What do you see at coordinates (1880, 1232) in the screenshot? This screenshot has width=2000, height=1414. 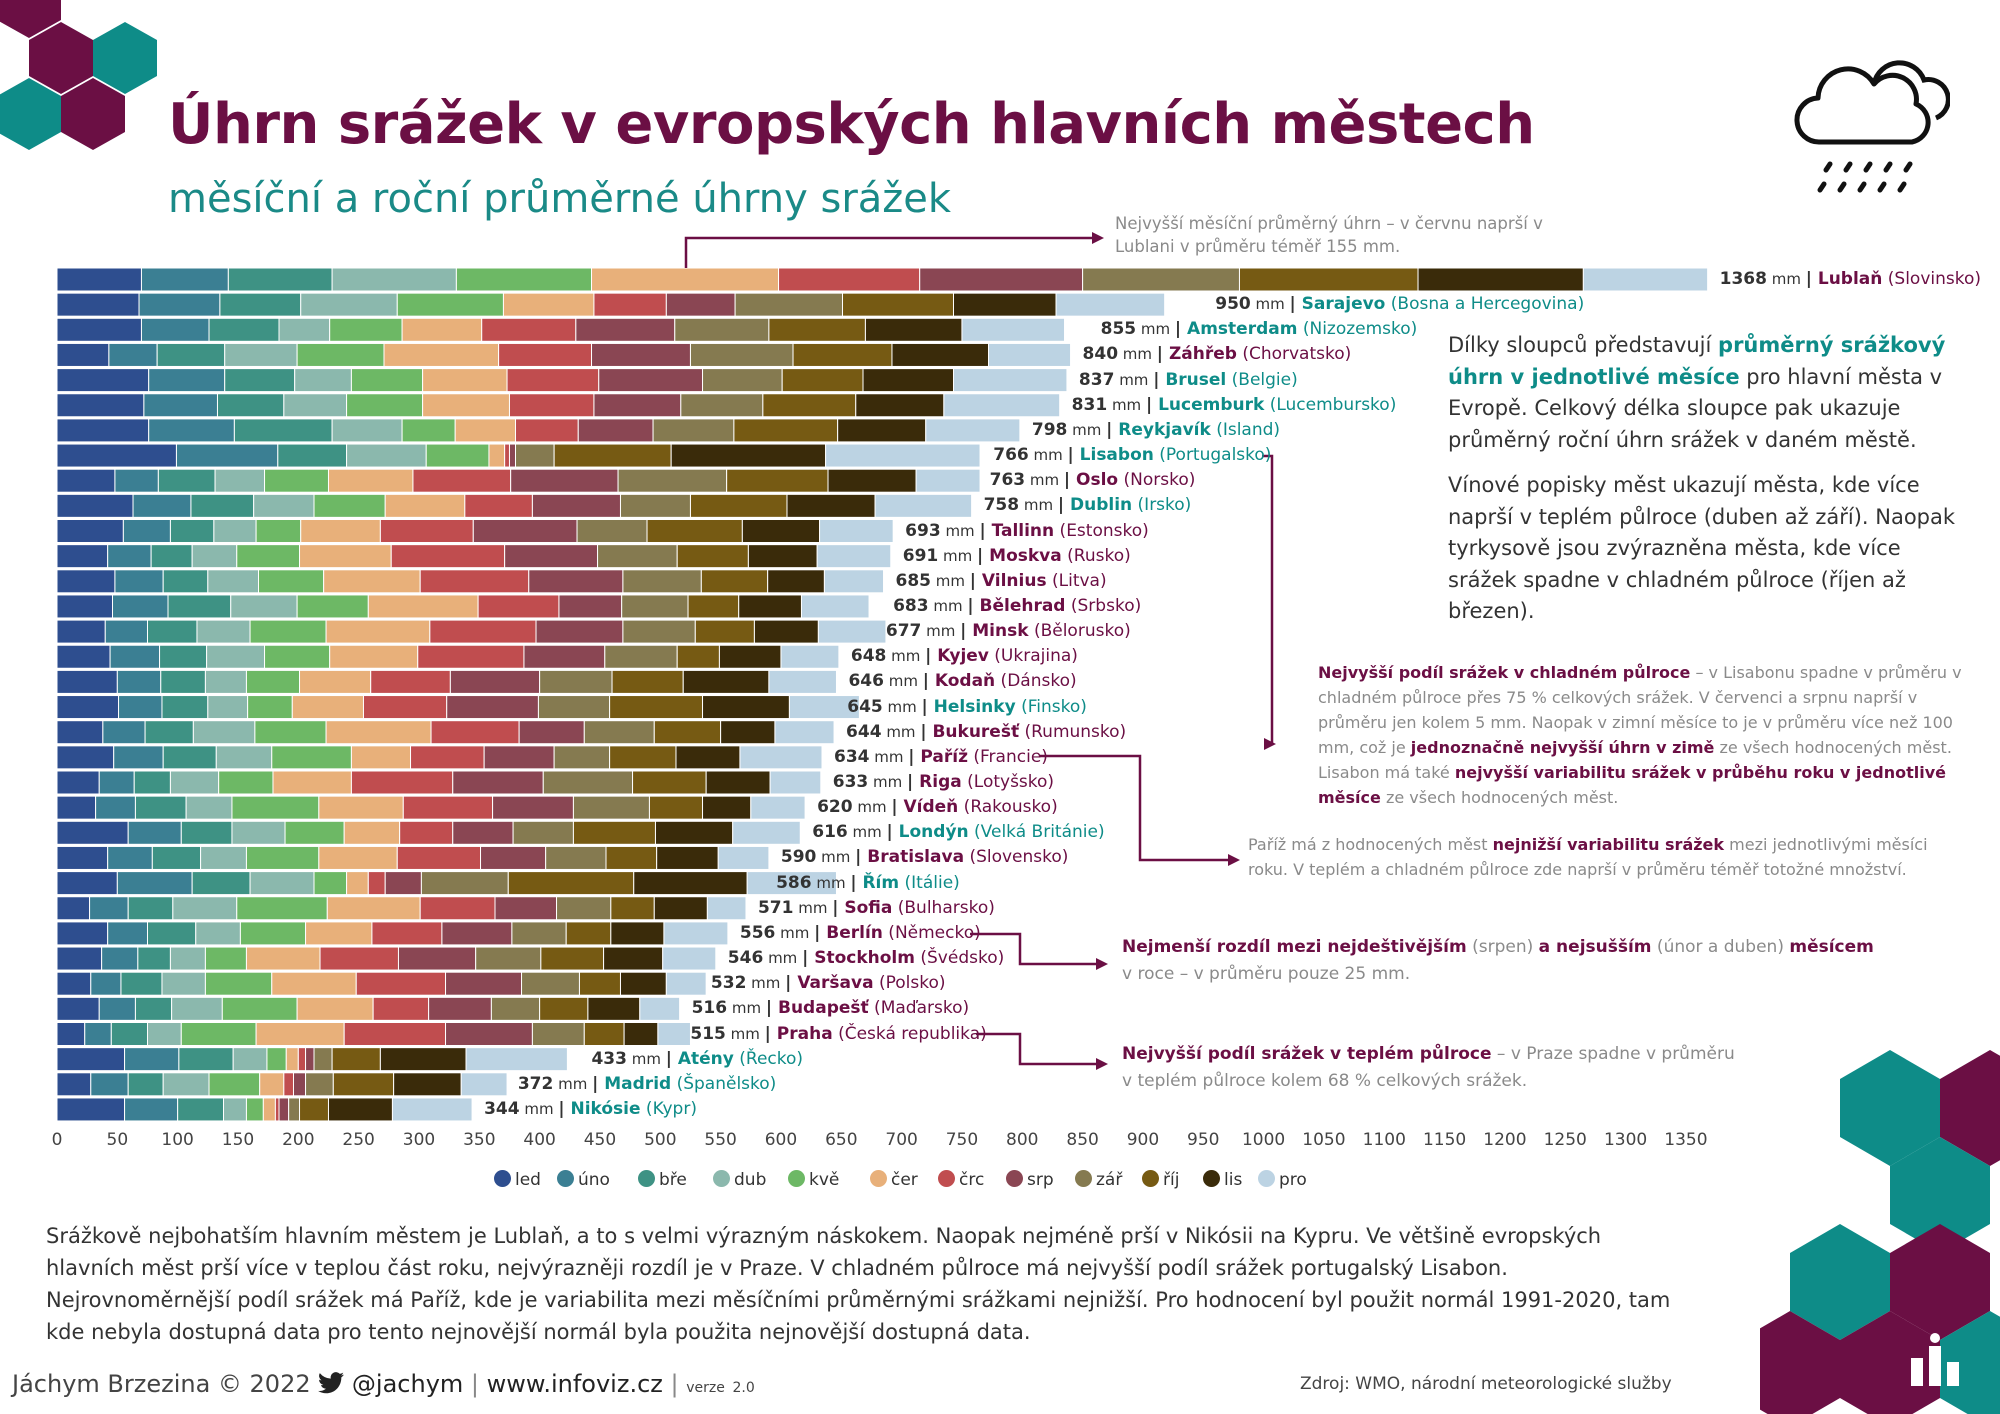 I see `decor-hexagons-bottom-right` at bounding box center [1880, 1232].